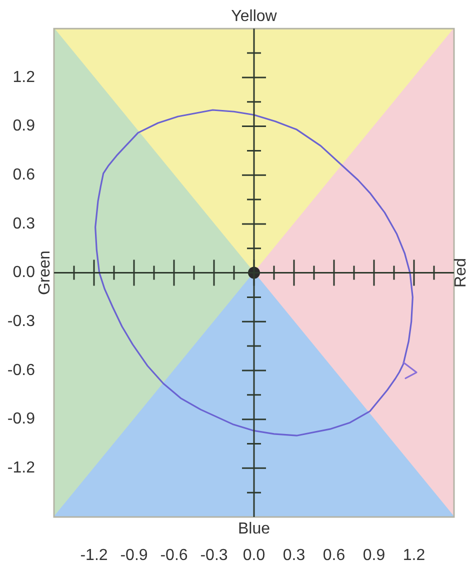 This screenshot has height=565, width=468. I want to click on y-tick-label: 0.0, so click(24, 273).